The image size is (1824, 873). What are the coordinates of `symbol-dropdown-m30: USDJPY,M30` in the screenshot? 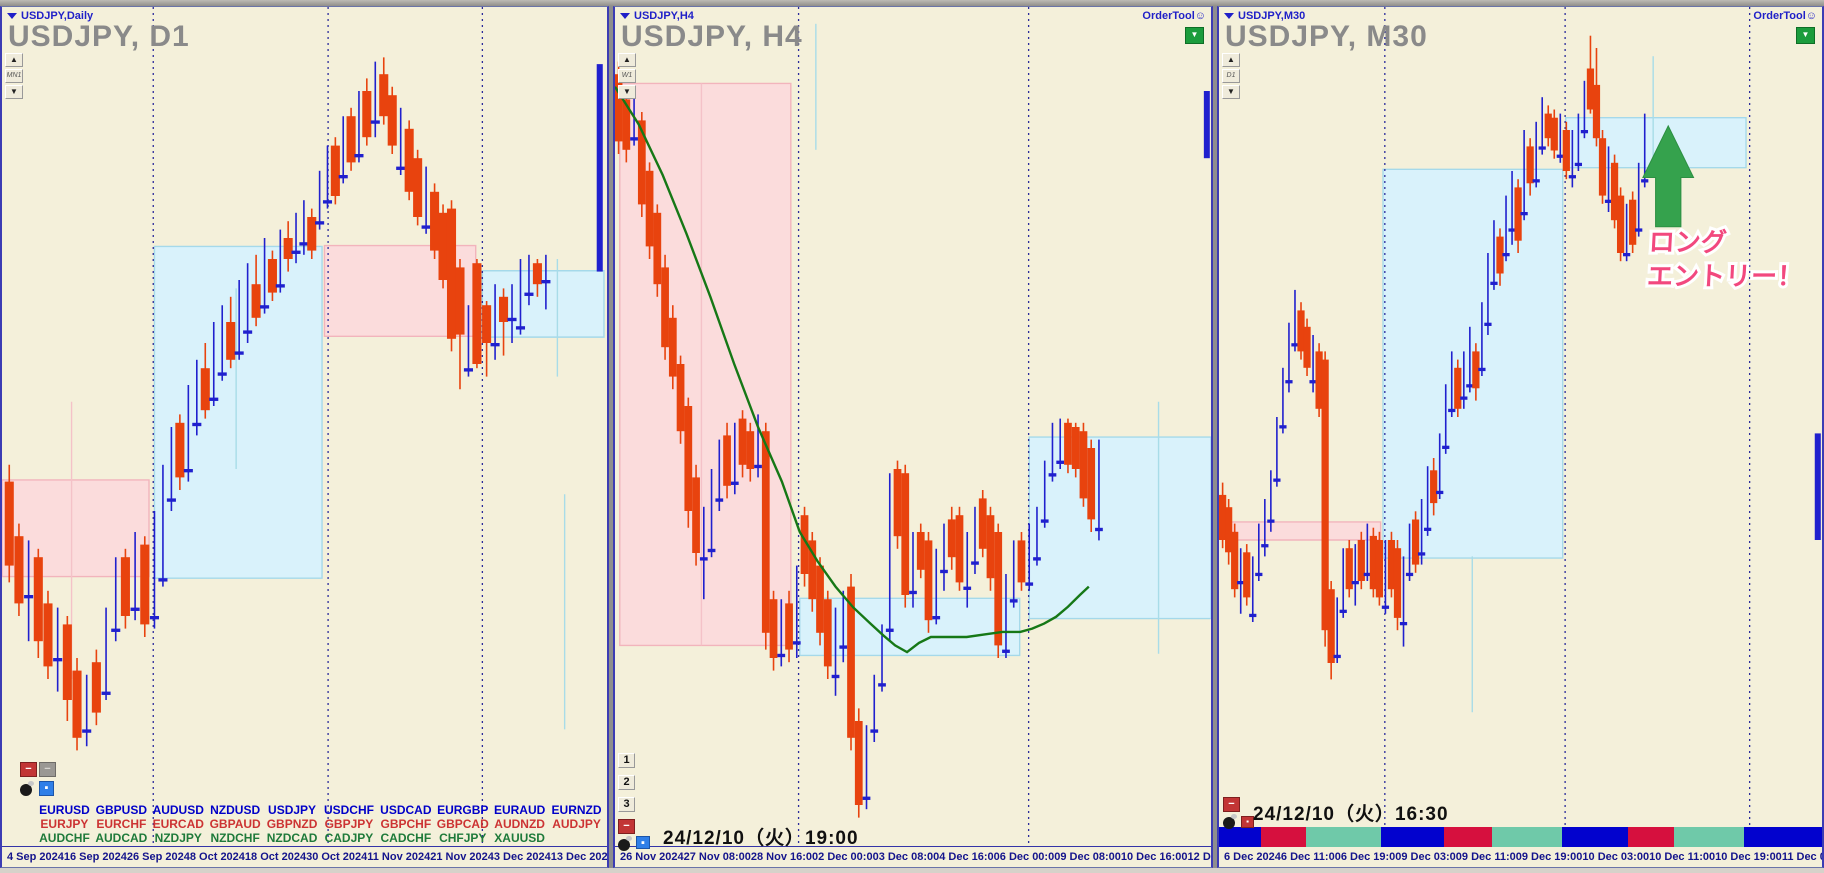 It's located at (1264, 16).